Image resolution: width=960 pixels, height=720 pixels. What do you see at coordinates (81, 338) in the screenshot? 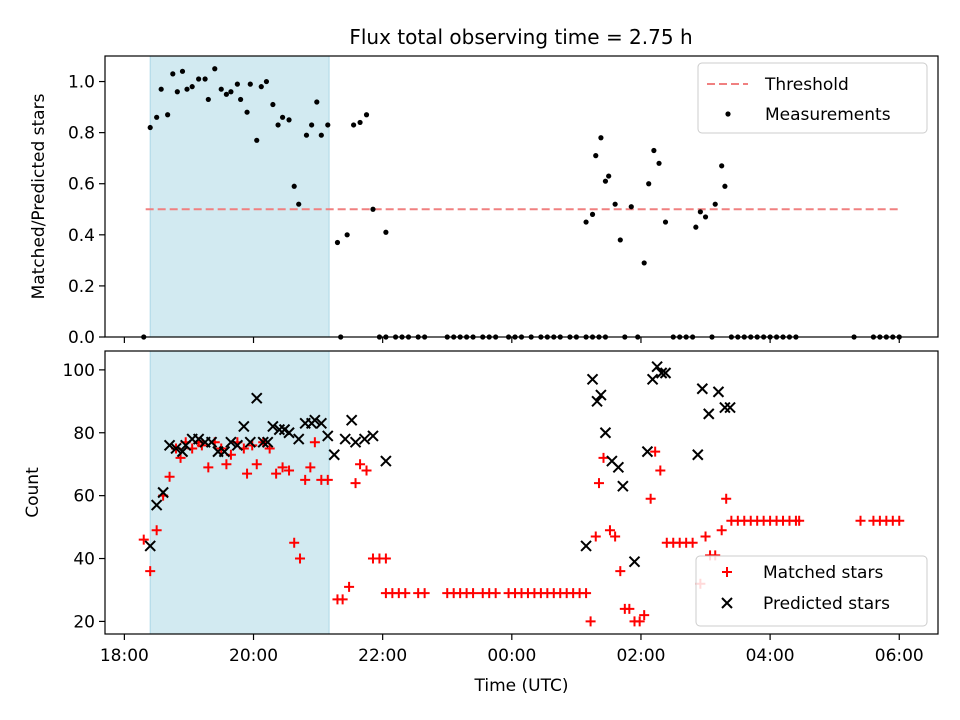
I see `y-tick-label: 0.0` at bounding box center [81, 338].